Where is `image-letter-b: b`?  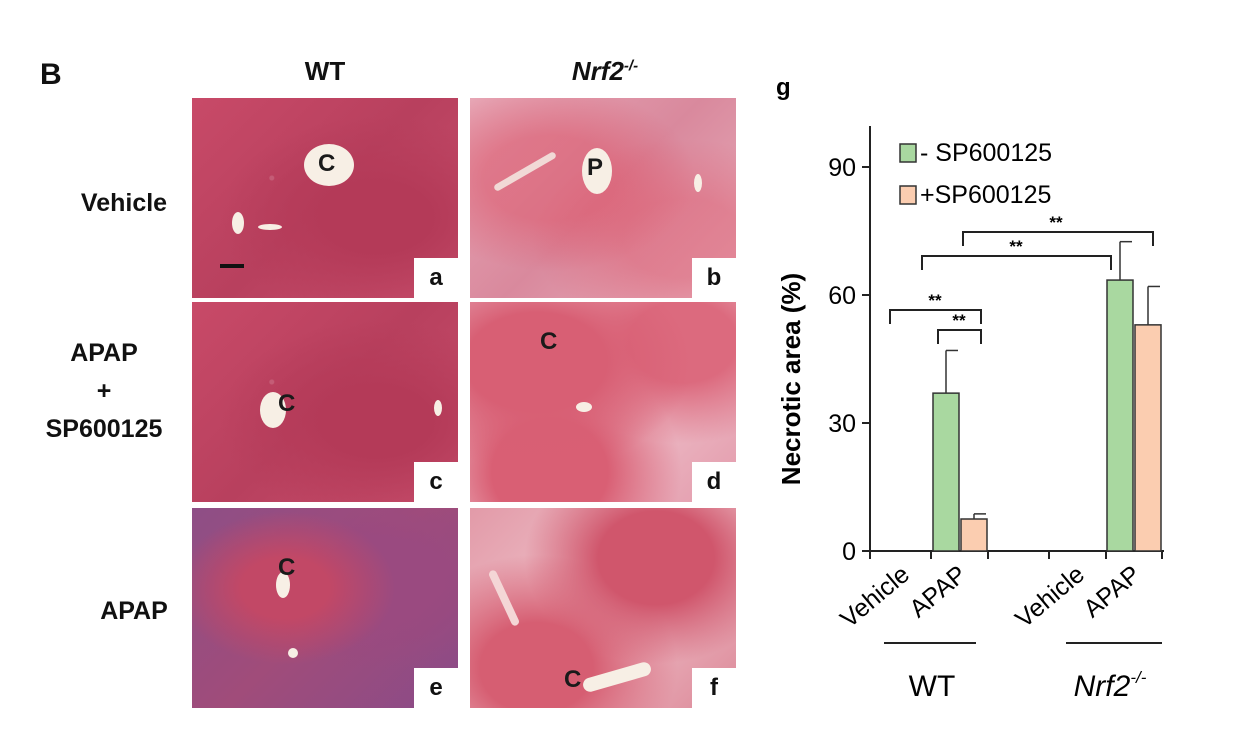
image-letter-b: b is located at coordinates (714, 278).